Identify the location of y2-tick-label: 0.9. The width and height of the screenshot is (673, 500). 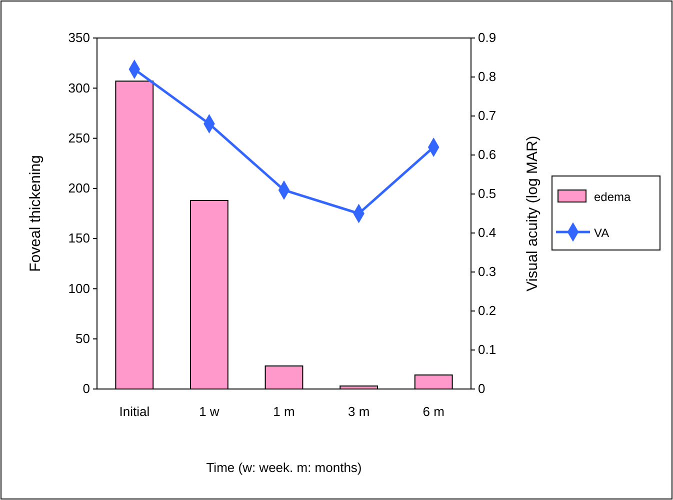
(487, 38).